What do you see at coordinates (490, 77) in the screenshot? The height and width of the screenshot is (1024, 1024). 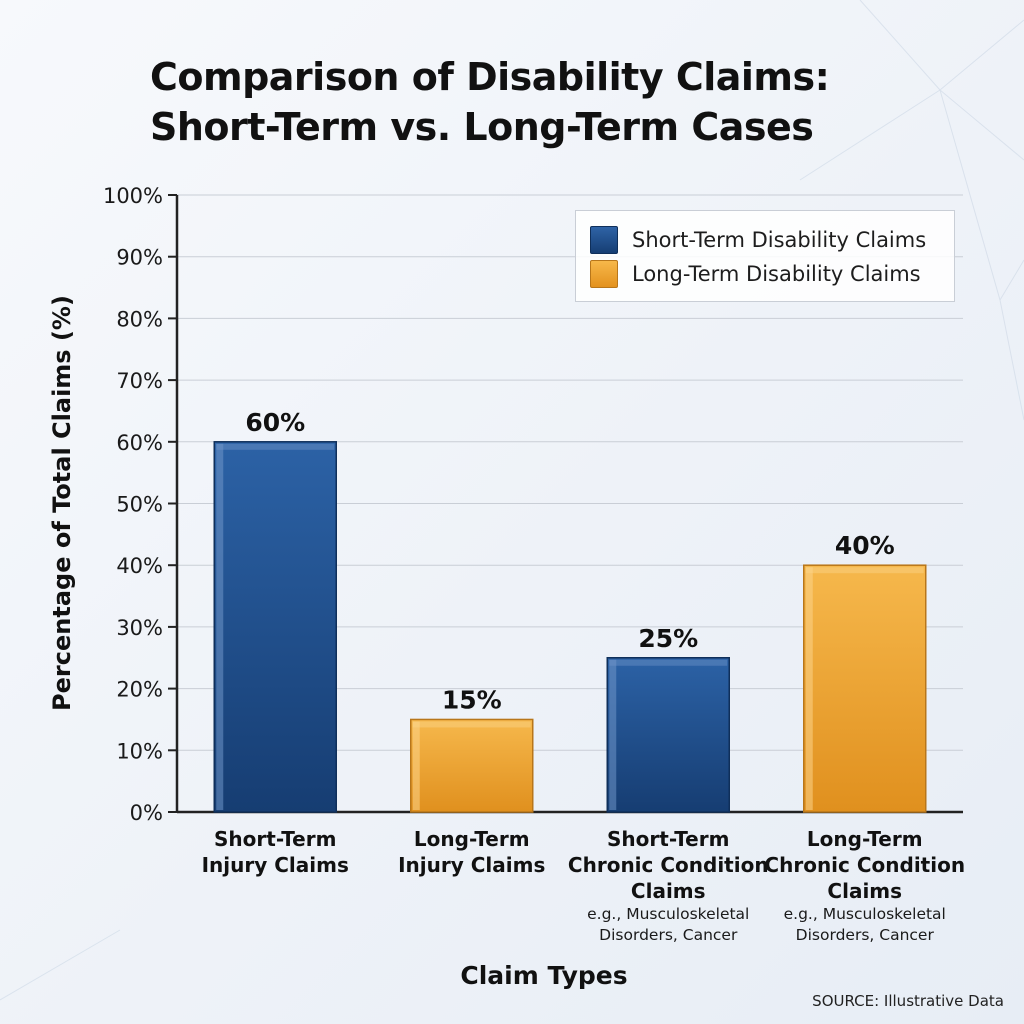 I see `chart-title-line-1: Comparison of Disability Claims:` at bounding box center [490, 77].